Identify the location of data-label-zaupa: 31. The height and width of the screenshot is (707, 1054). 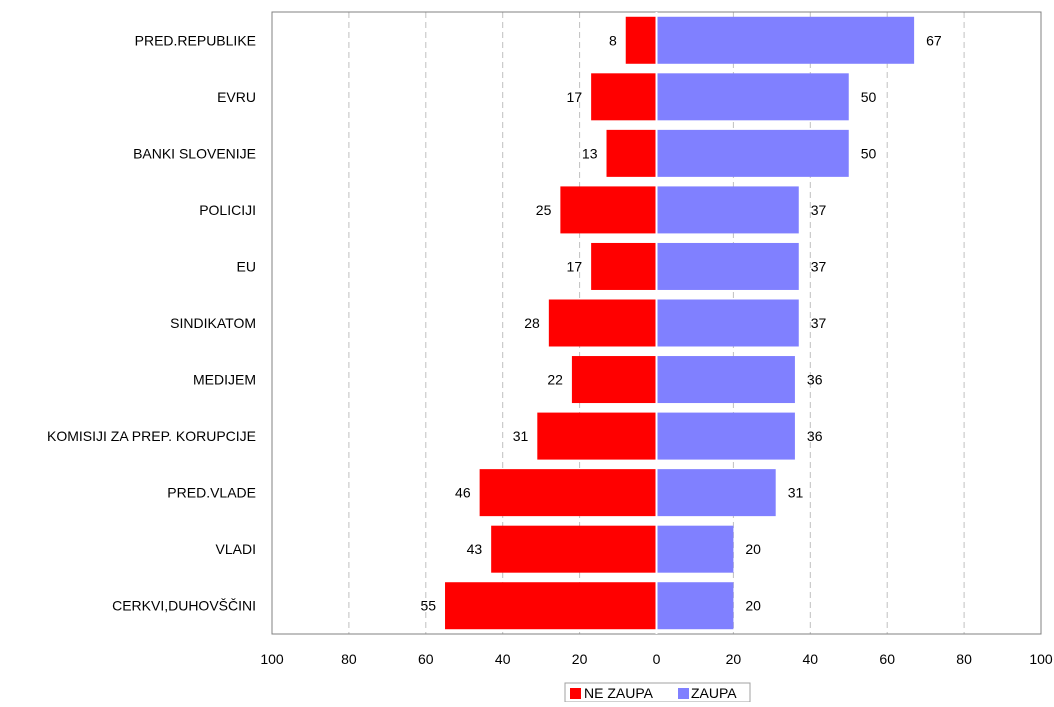
(796, 493).